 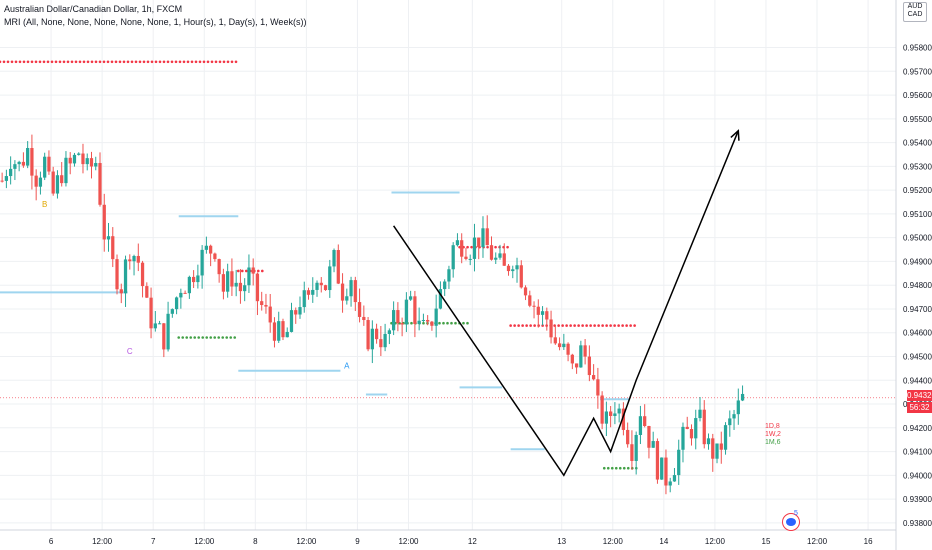 What do you see at coordinates (917, 261) in the screenshot?
I see `y-tick-label: 0.94900` at bounding box center [917, 261].